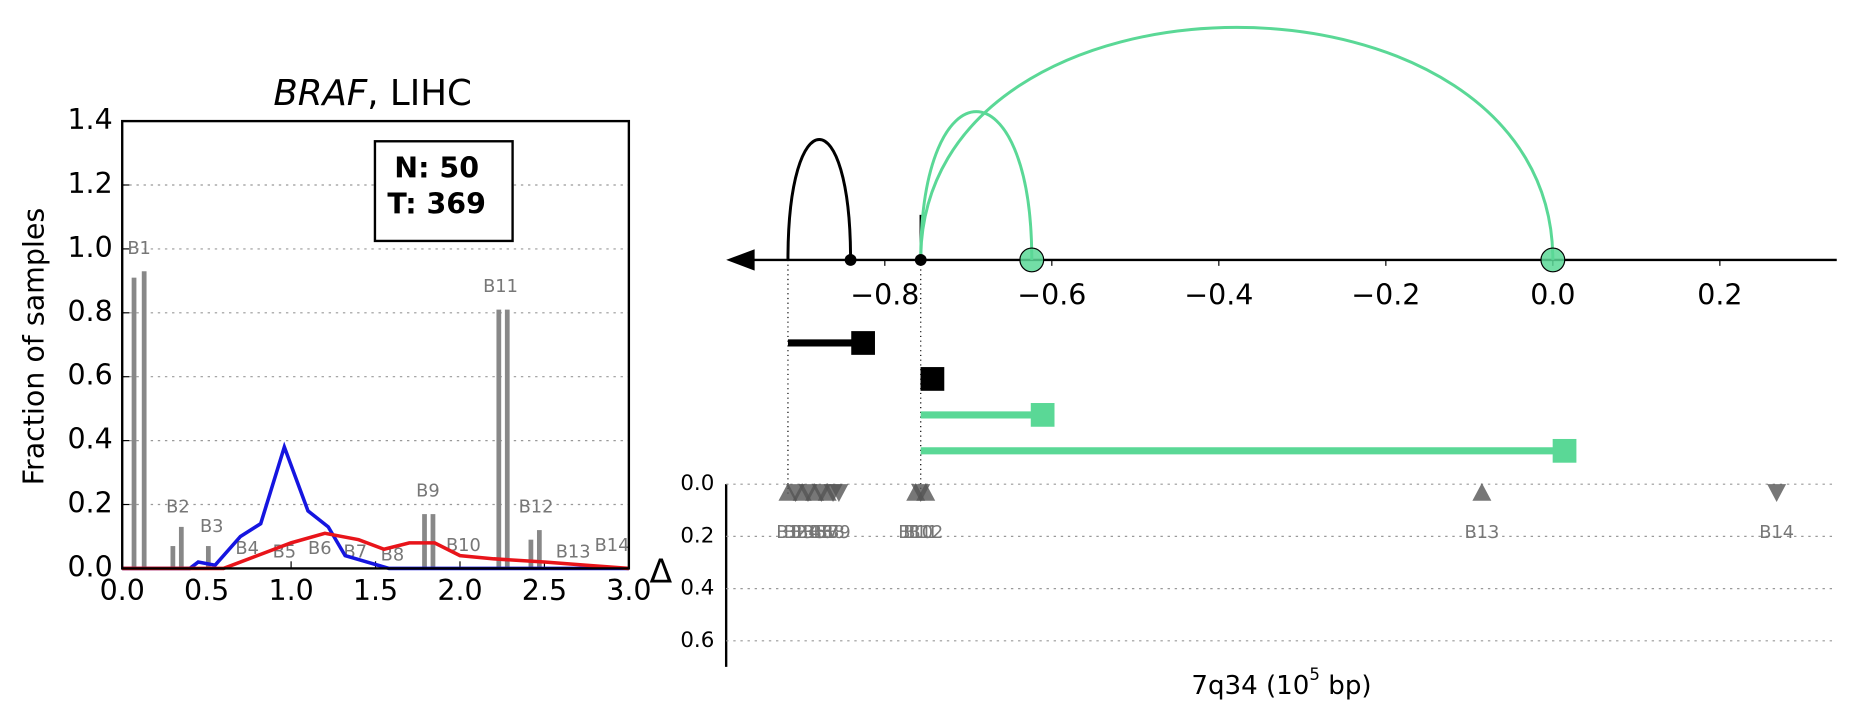  Describe the element at coordinates (915, 532) in the screenshot. I see `delta-label-text: B10` at that location.